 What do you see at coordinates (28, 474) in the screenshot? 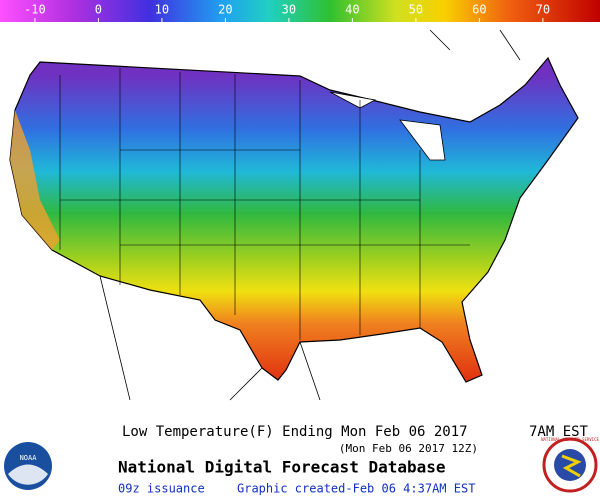
I see `noaa-wave` at bounding box center [28, 474].